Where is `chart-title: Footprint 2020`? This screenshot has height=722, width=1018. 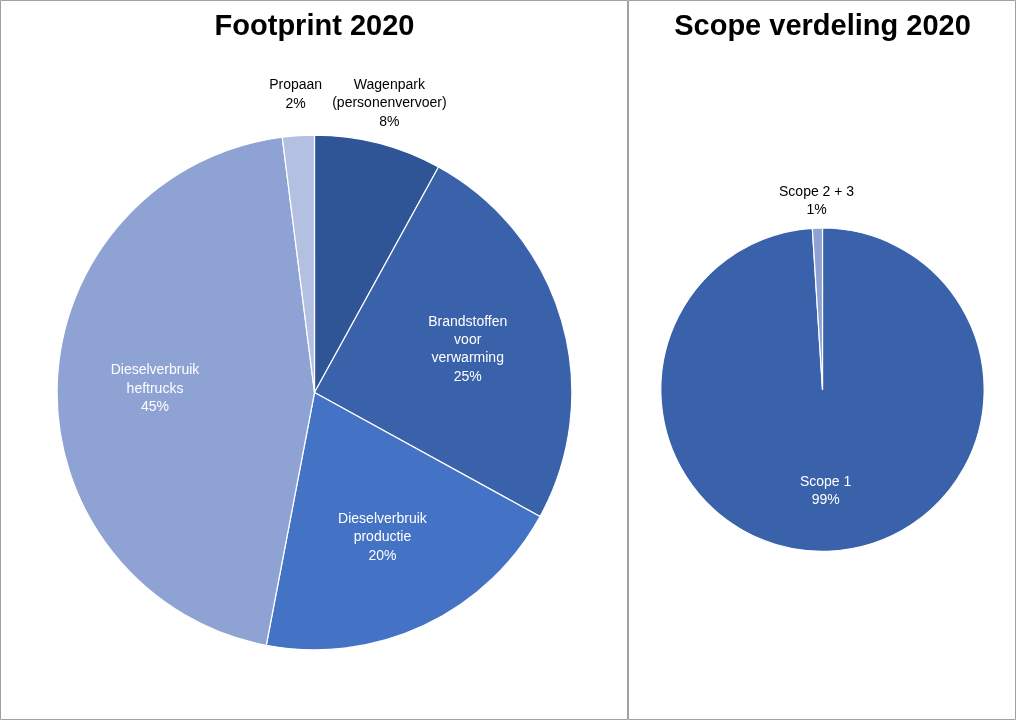 chart-title: Footprint 2020 is located at coordinates (314, 25).